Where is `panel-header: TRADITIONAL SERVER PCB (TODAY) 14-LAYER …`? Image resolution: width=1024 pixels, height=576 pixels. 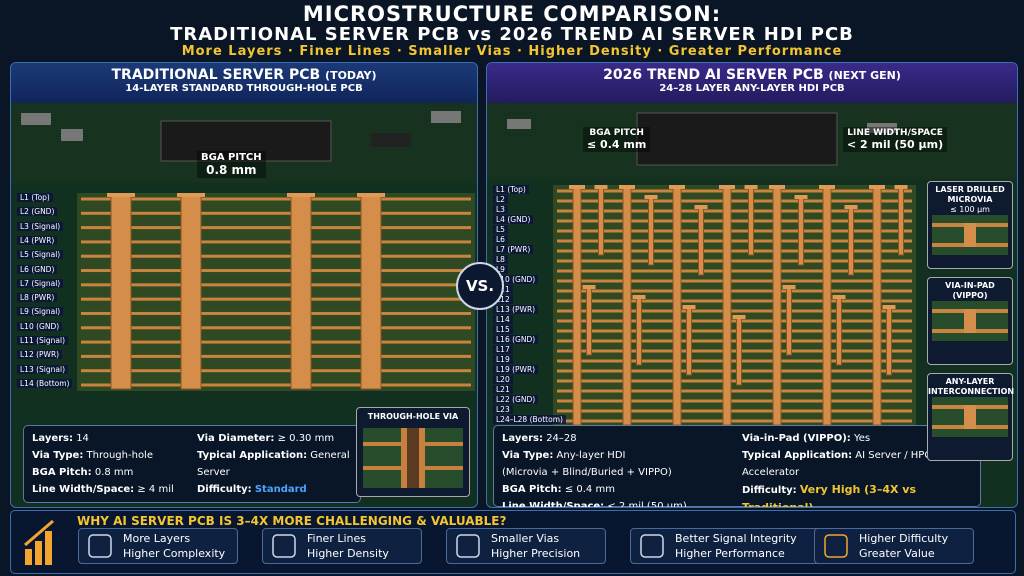
panel-header: TRADITIONAL SERVER PCB (TODAY) 14-LAYER … is located at coordinates (244, 83).